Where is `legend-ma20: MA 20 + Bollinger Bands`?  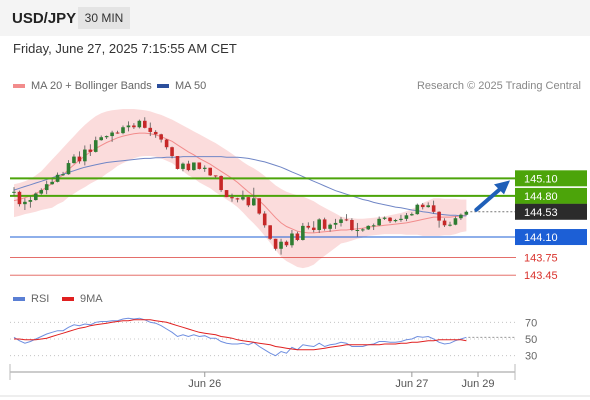
legend-ma20: MA 20 + Bollinger Bands is located at coordinates (82, 86).